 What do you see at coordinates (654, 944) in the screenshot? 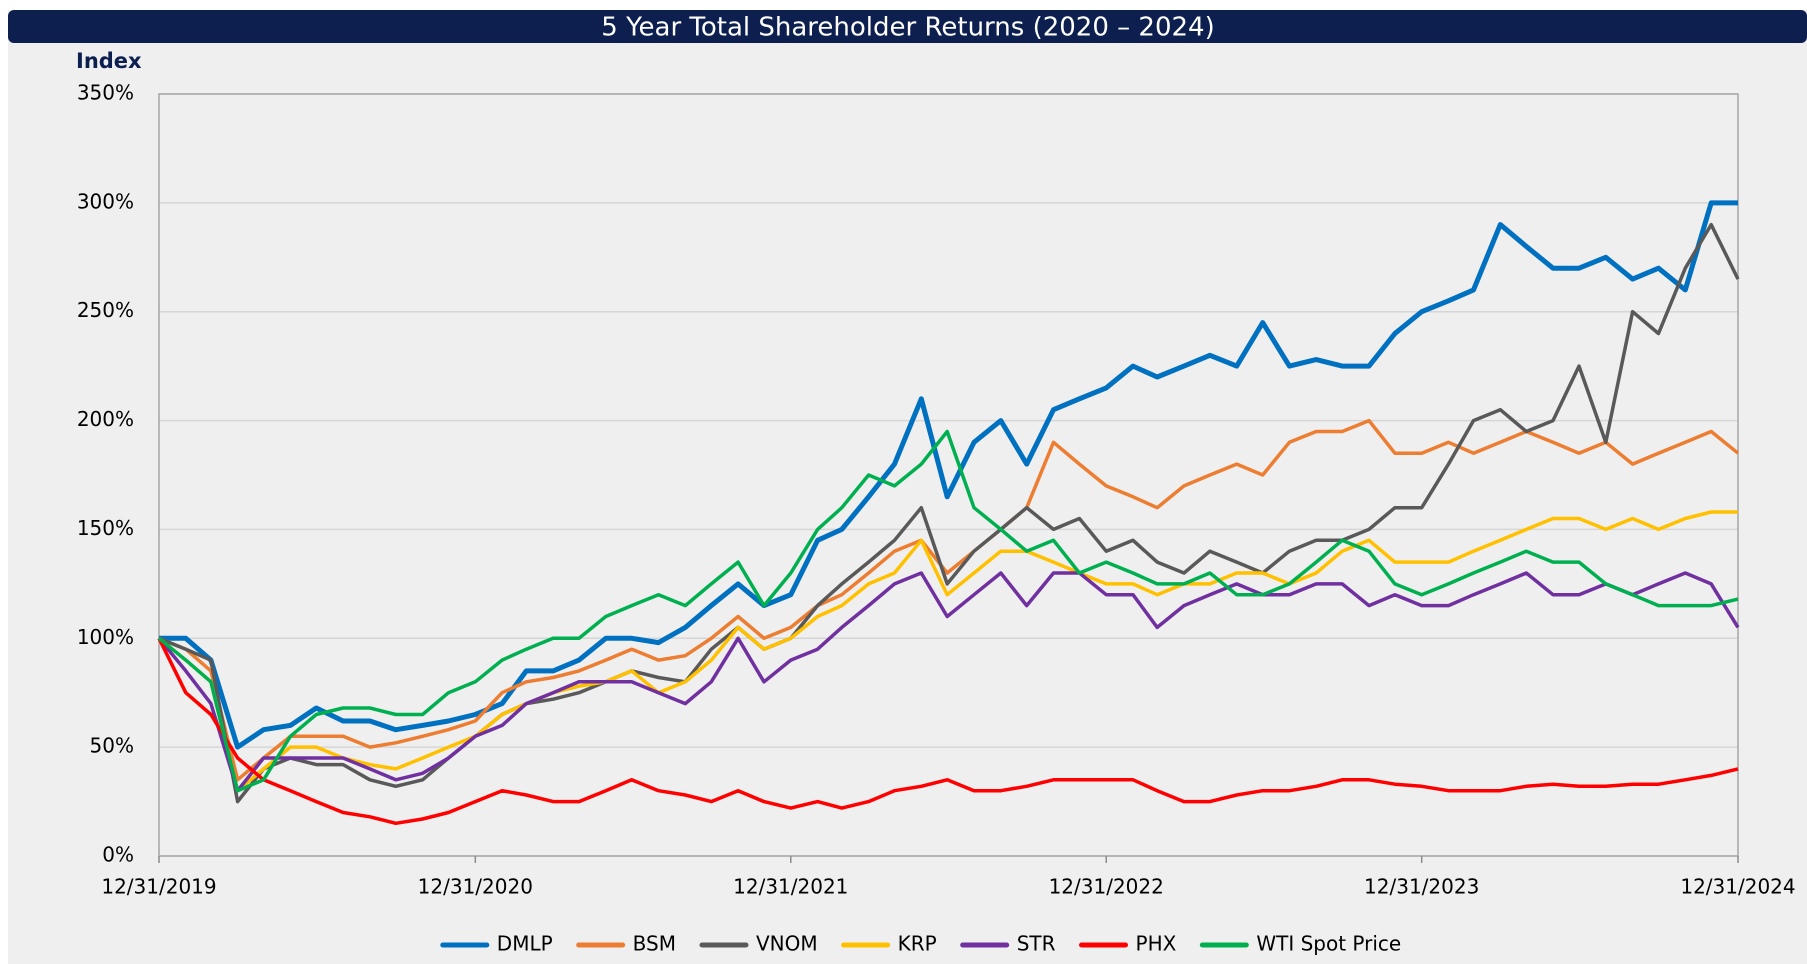
I see `legend-label: BSM` at bounding box center [654, 944].